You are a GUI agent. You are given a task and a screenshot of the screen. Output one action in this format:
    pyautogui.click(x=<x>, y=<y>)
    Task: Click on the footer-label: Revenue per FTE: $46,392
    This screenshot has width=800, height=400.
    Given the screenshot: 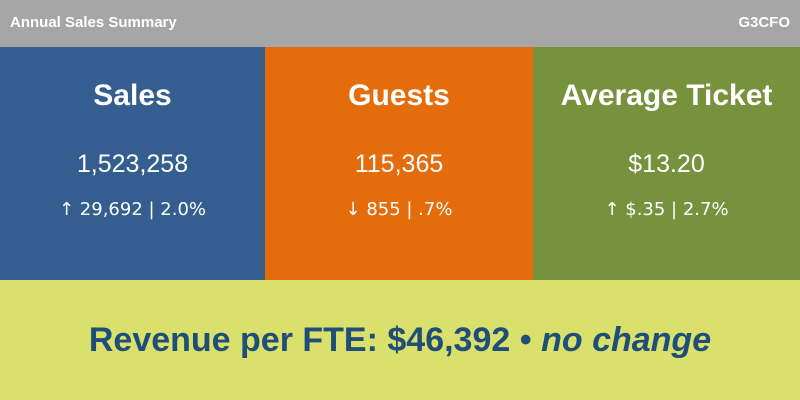 What is the action you would take?
    pyautogui.click(x=299, y=340)
    